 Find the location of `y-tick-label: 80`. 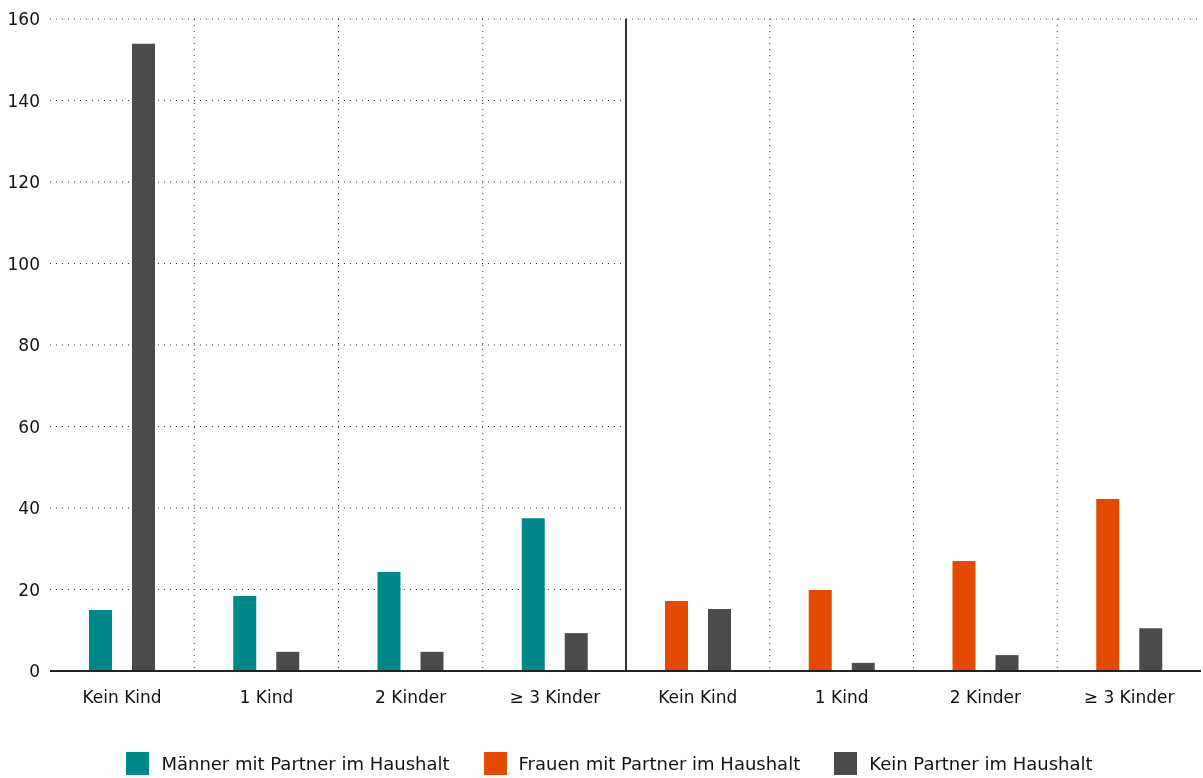

y-tick-label: 80 is located at coordinates (29, 345).